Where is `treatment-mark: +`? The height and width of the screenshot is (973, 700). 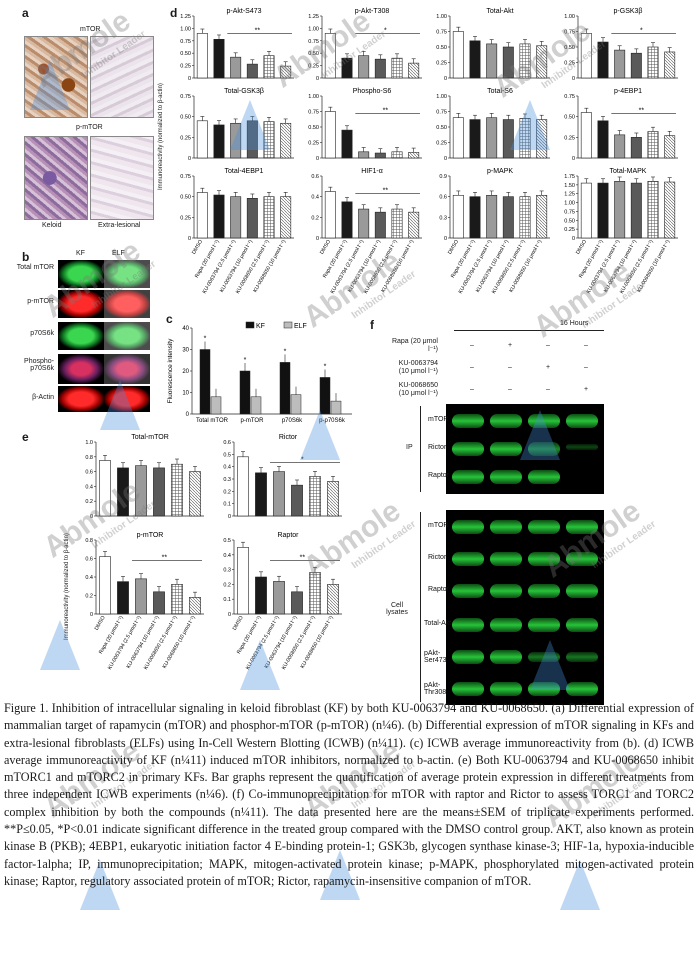 treatment-mark: + is located at coordinates (510, 345).